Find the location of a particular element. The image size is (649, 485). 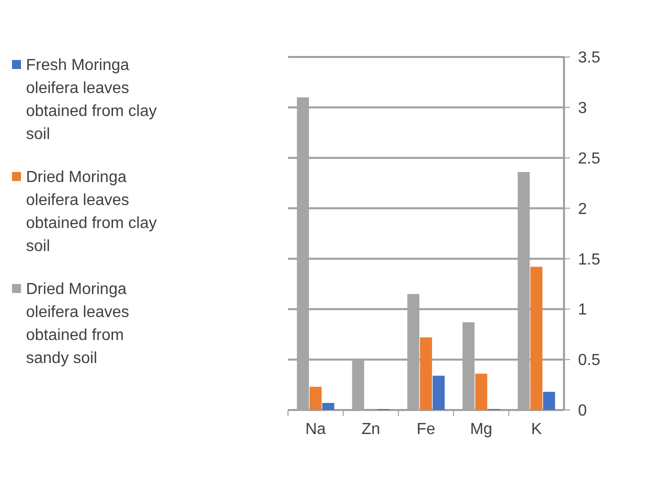

x-tick-label: Zn is located at coordinates (370, 429).